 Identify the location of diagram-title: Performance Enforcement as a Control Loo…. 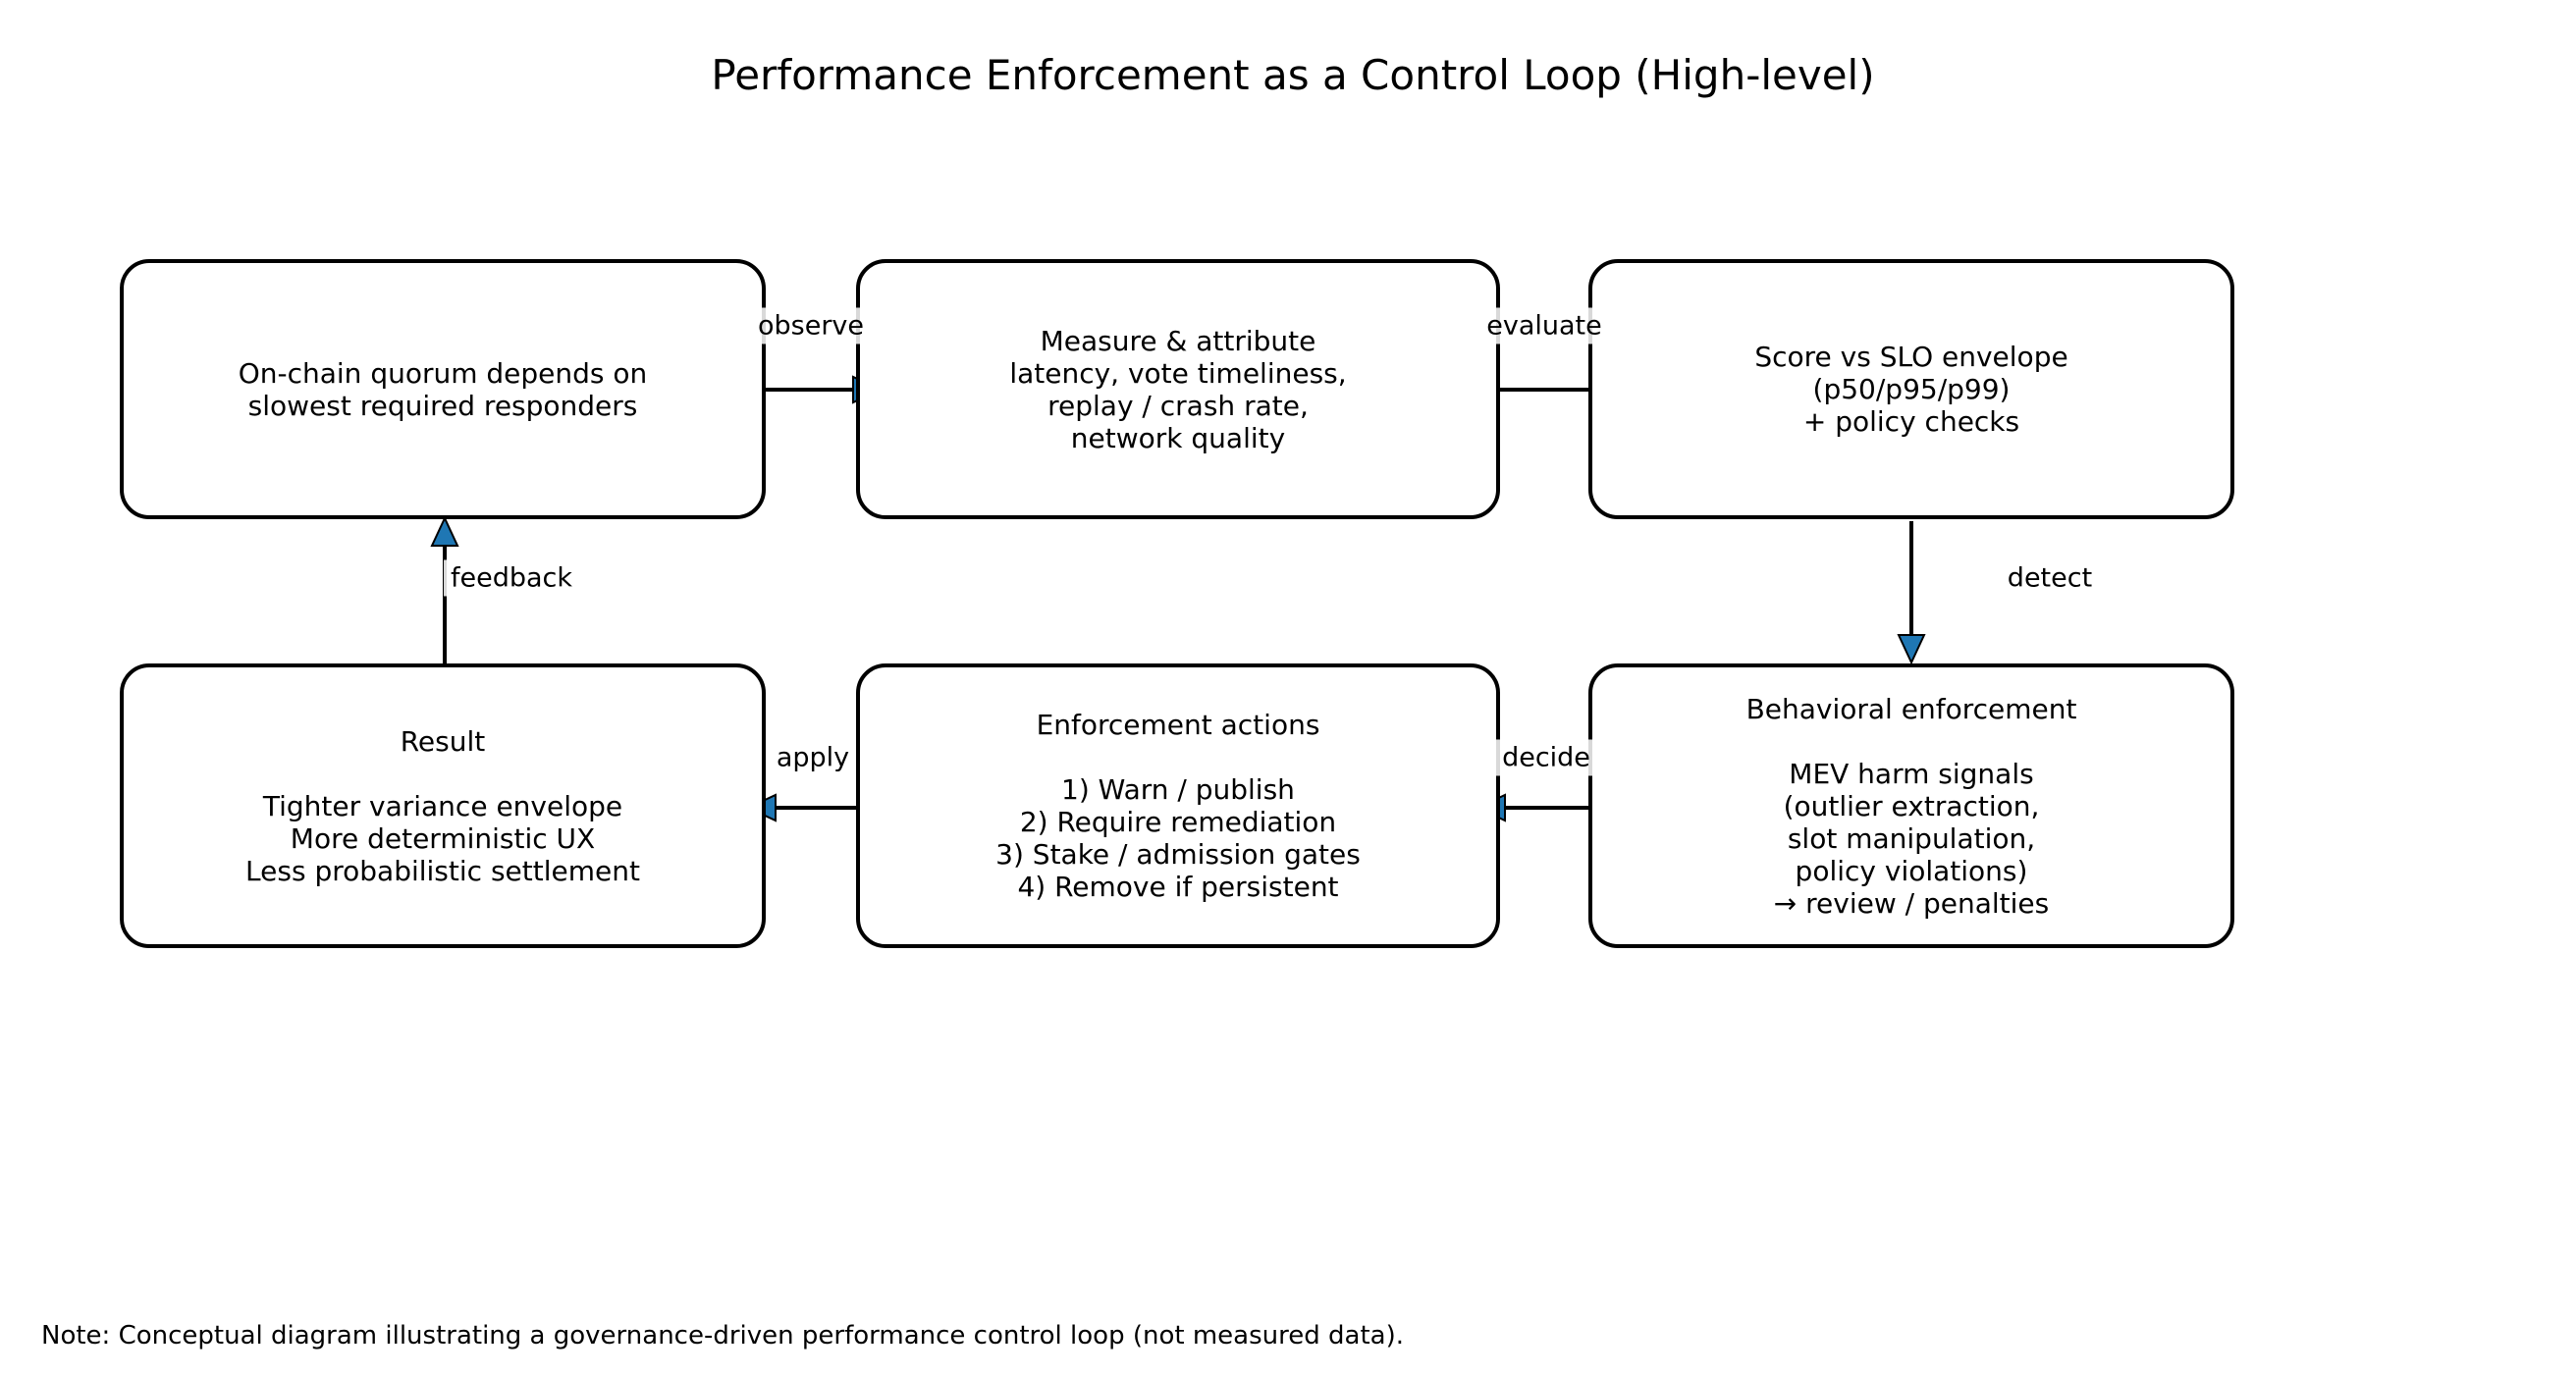
(1293, 75).